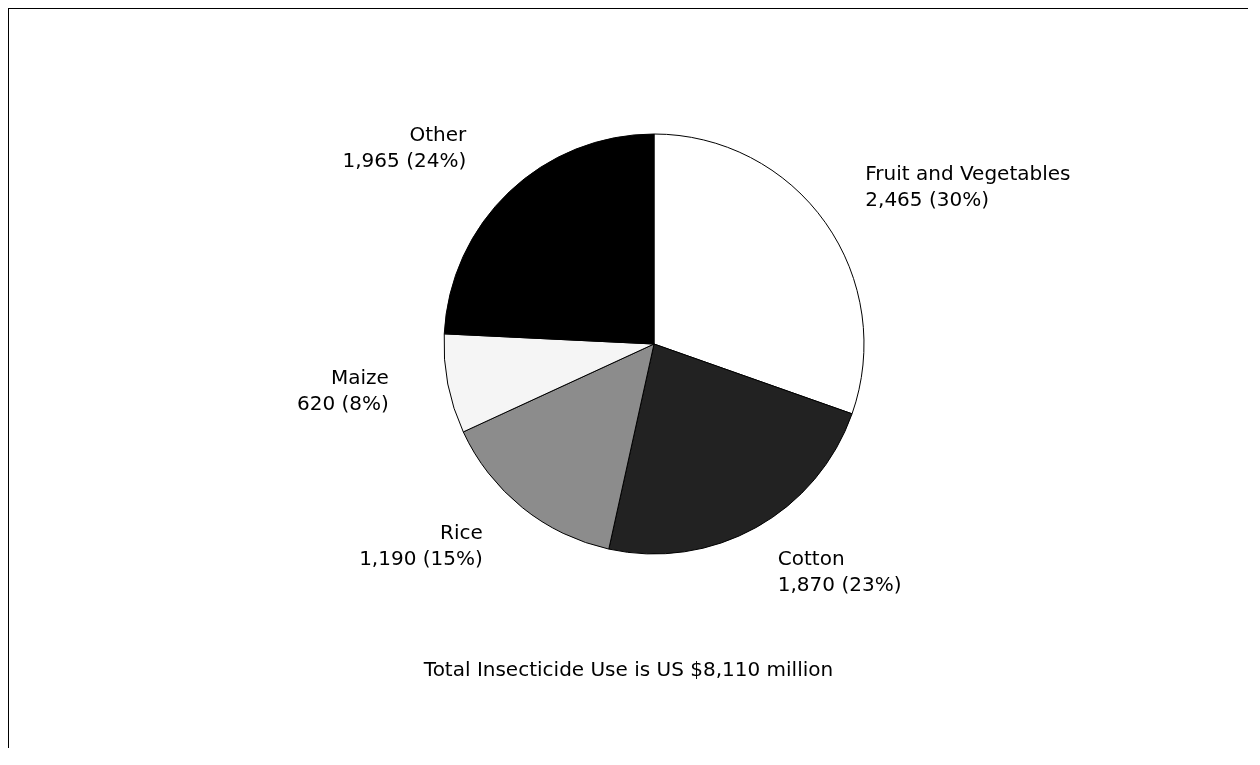 The image size is (1260, 765). Describe the element at coordinates (342, 402) in the screenshot. I see `data-label: 620 (8%)` at that location.